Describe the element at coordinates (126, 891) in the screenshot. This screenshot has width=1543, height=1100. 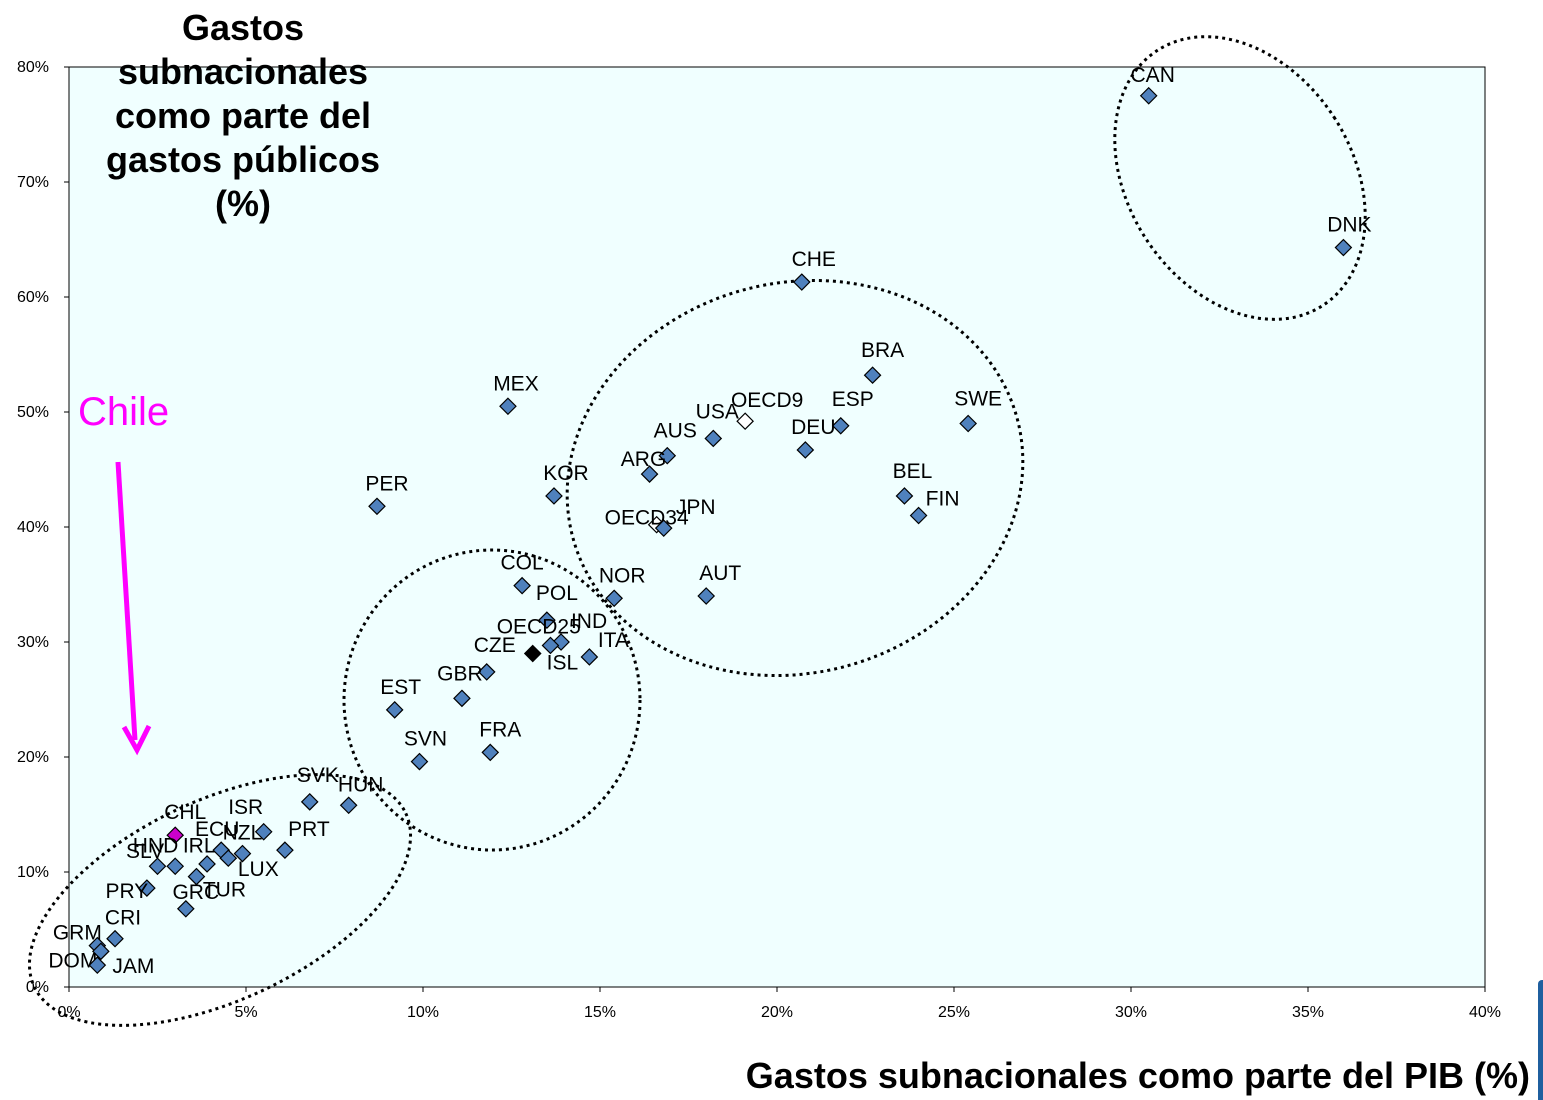
I see `data-point-label: PRY` at that location.